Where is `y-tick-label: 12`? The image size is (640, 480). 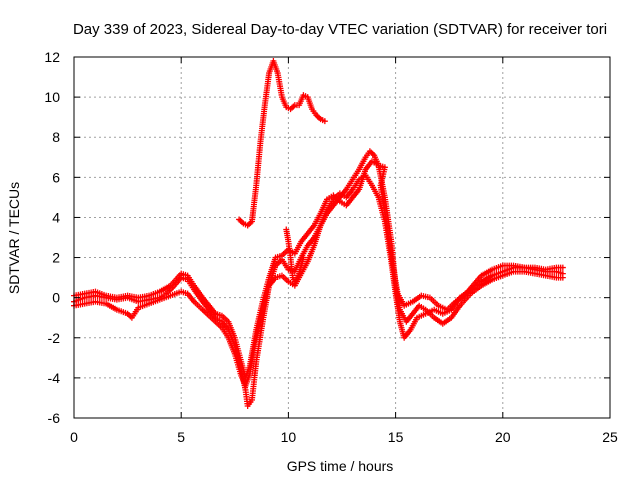
y-tick-label: 12 is located at coordinates (52, 57).